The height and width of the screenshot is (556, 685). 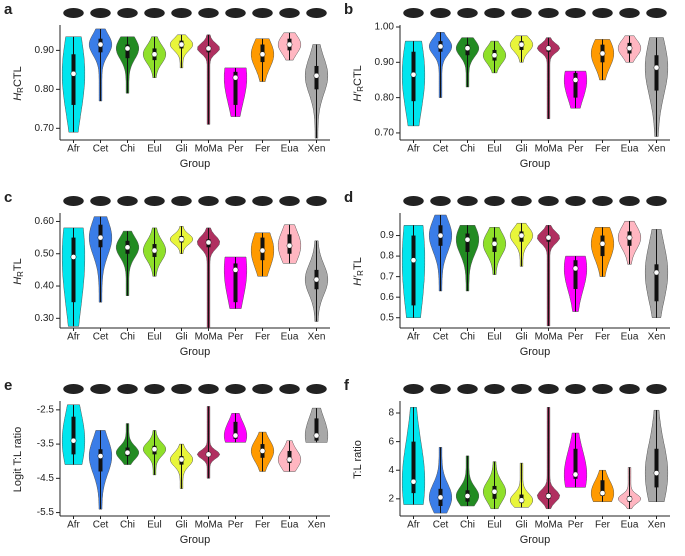 I want to click on y-tick-label: 6, so click(x=391, y=441).